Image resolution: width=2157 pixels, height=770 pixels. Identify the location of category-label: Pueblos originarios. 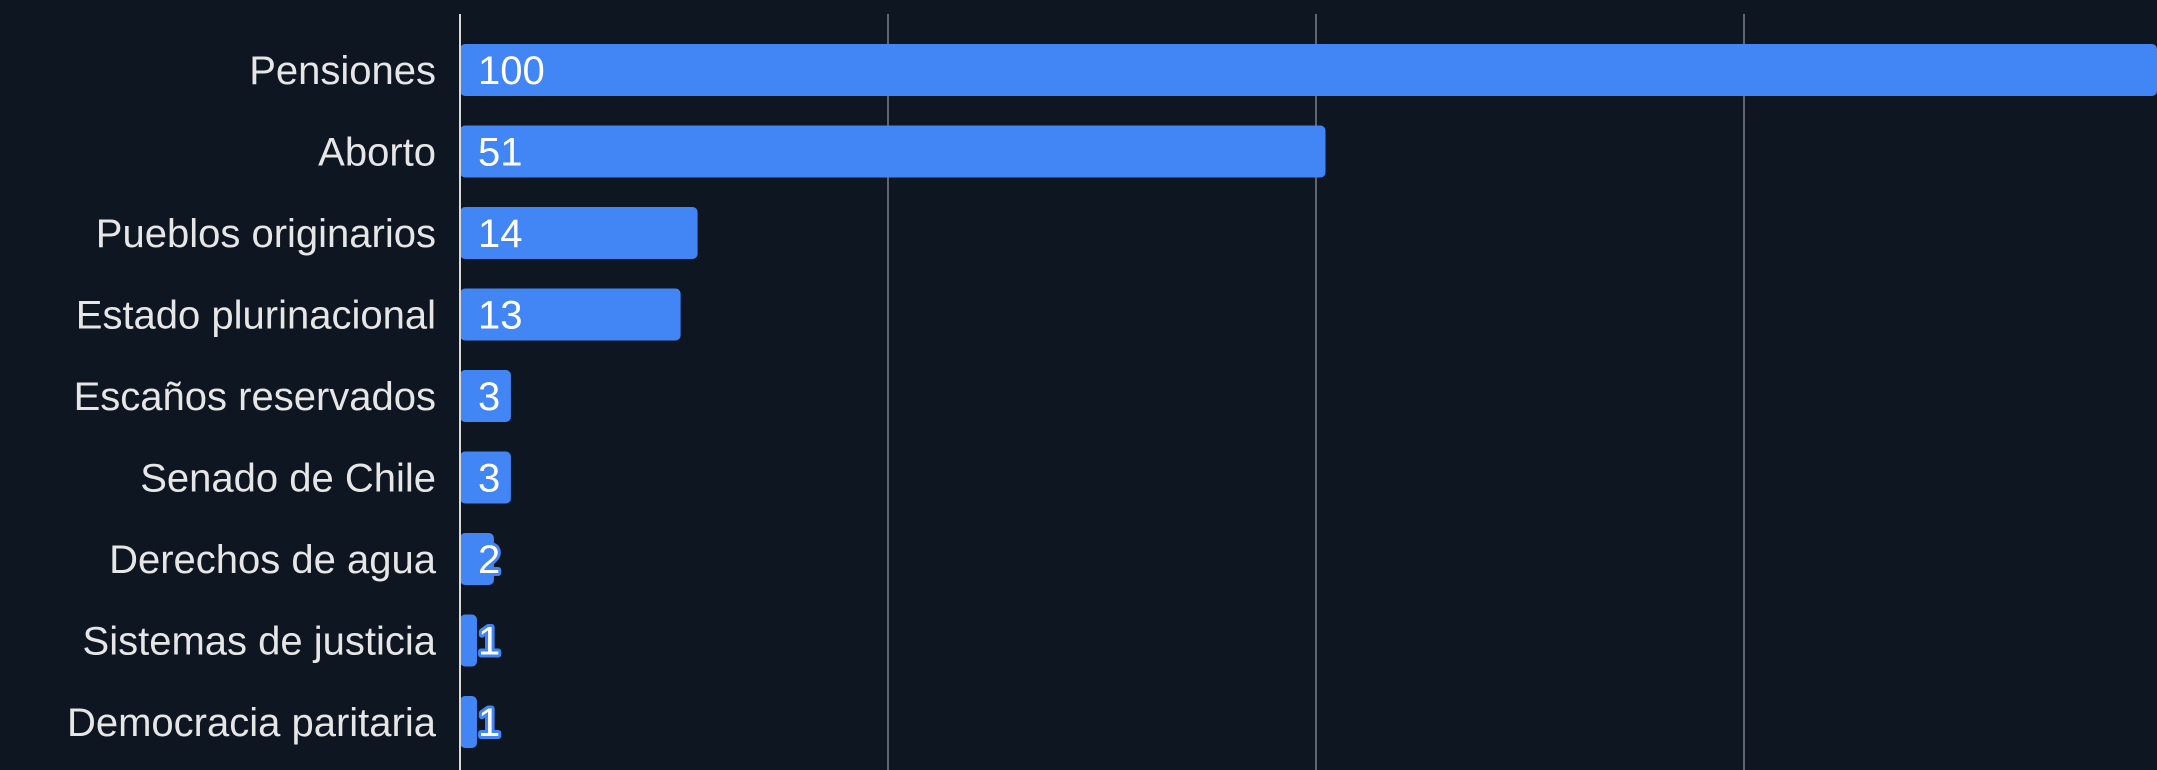
(266, 234).